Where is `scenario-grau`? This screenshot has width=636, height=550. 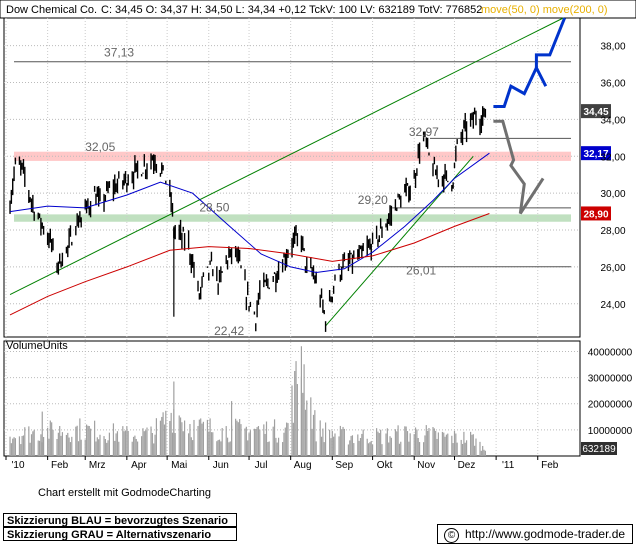
scenario-grau is located at coordinates (519, 167).